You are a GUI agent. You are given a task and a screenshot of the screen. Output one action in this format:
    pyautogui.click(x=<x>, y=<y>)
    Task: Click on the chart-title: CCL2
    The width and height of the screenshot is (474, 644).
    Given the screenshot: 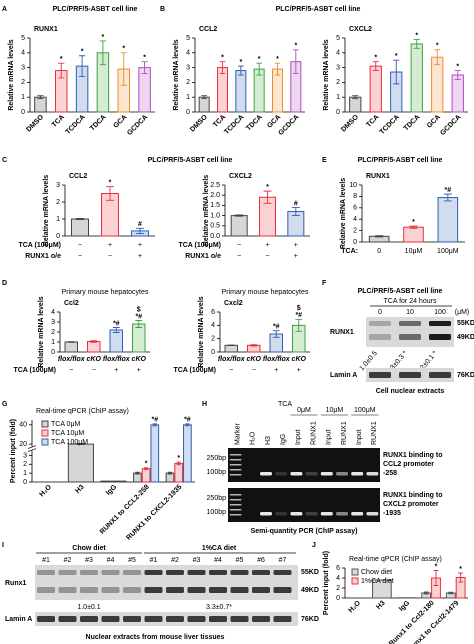 What is the action you would take?
    pyautogui.click(x=208, y=29)
    